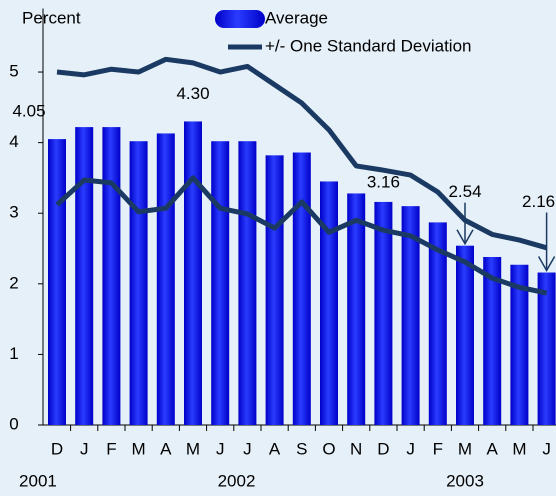  Describe the element at coordinates (13, 71) in the screenshot. I see `y-tick-label: 5` at that location.